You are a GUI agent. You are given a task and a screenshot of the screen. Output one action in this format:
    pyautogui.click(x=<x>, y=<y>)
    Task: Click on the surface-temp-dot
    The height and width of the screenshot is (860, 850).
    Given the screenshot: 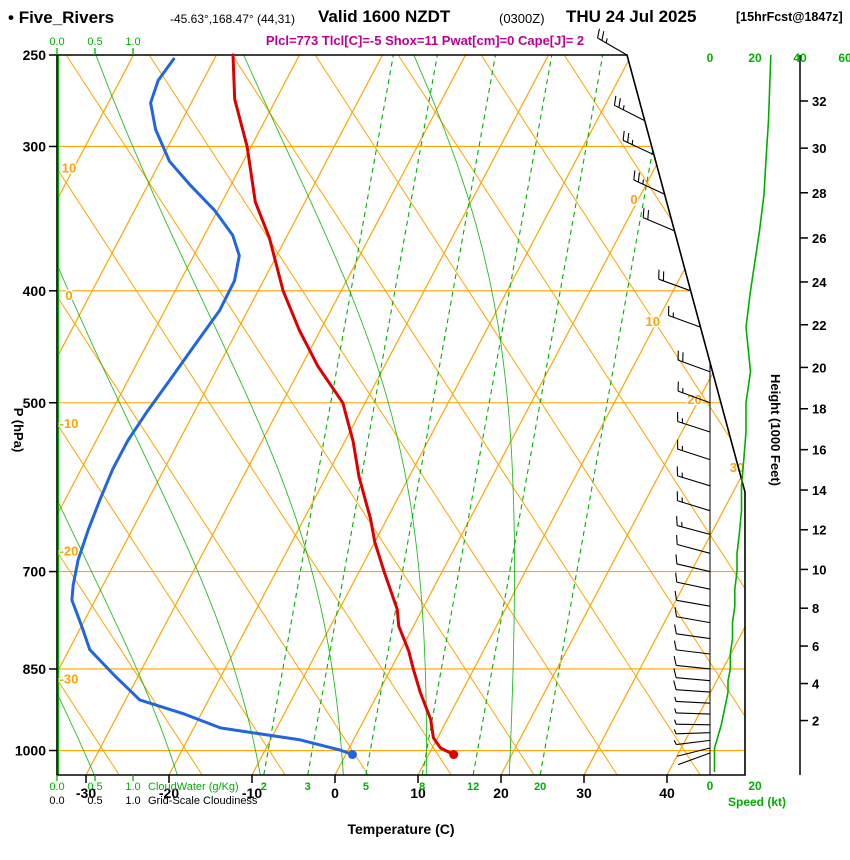 What is the action you would take?
    pyautogui.click(x=454, y=755)
    